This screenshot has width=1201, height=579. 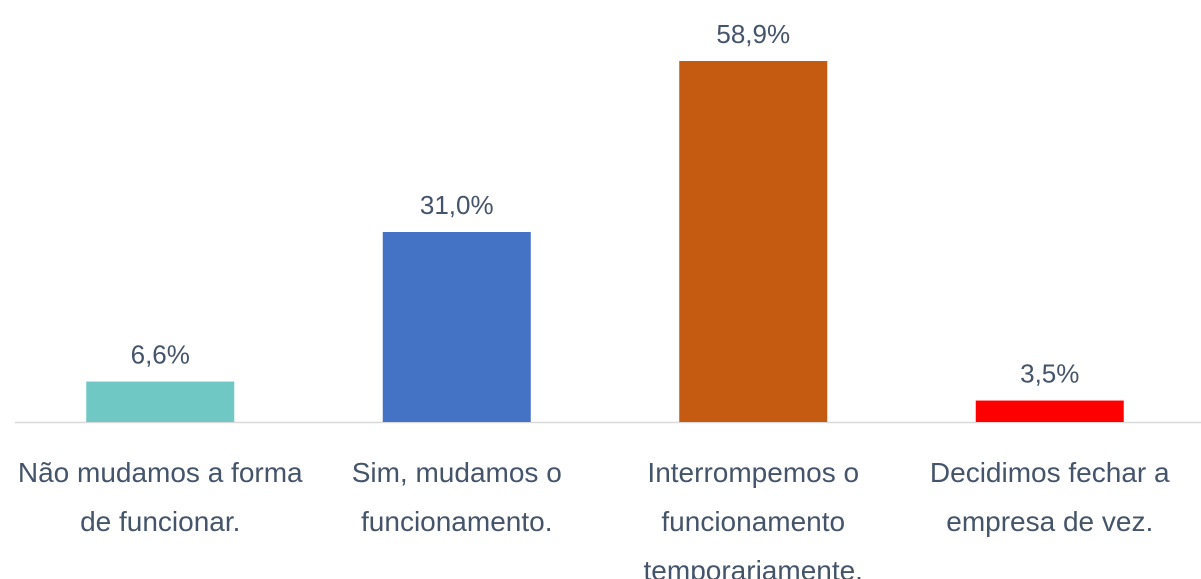 What do you see at coordinates (456, 497) in the screenshot?
I see `category-label: Sim, mudamos o funcionamento.` at bounding box center [456, 497].